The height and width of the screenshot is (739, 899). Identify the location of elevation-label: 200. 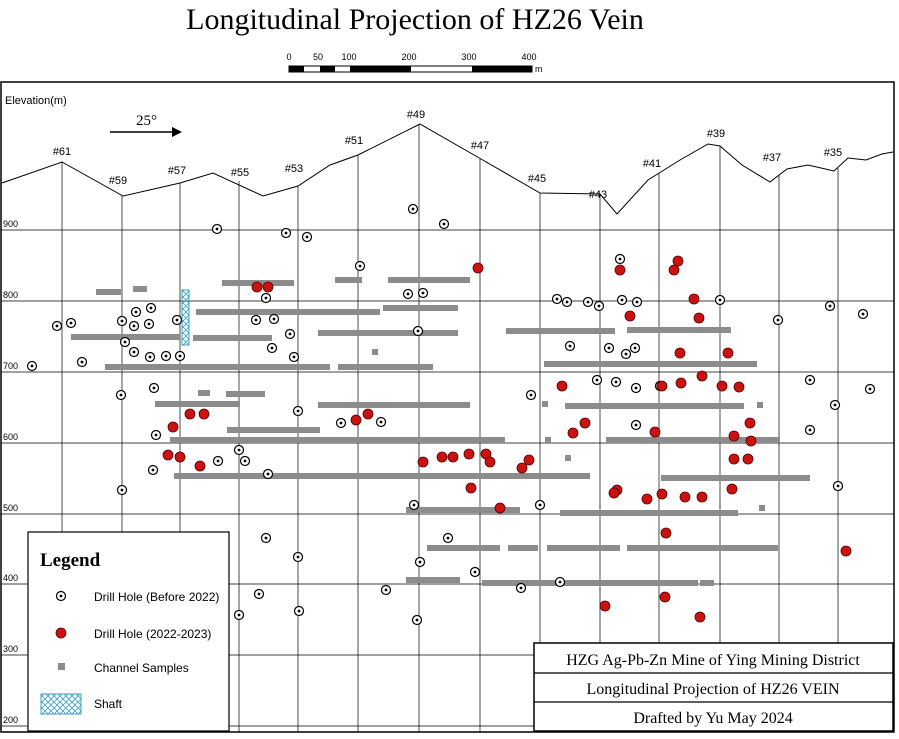
(10, 720).